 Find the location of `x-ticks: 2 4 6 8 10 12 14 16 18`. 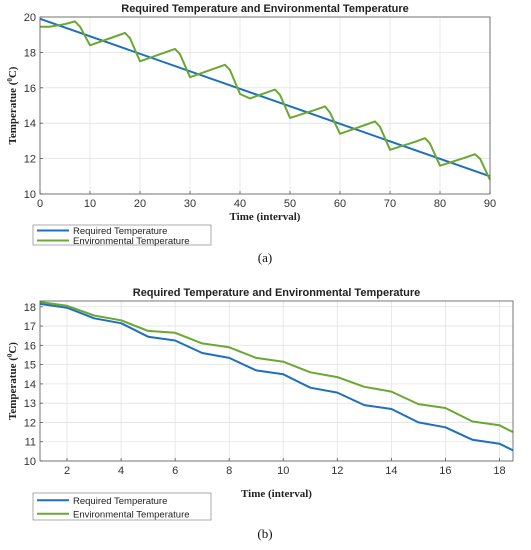

x-ticks: 2 4 6 8 10 12 14 16 18 is located at coordinates (285, 467).